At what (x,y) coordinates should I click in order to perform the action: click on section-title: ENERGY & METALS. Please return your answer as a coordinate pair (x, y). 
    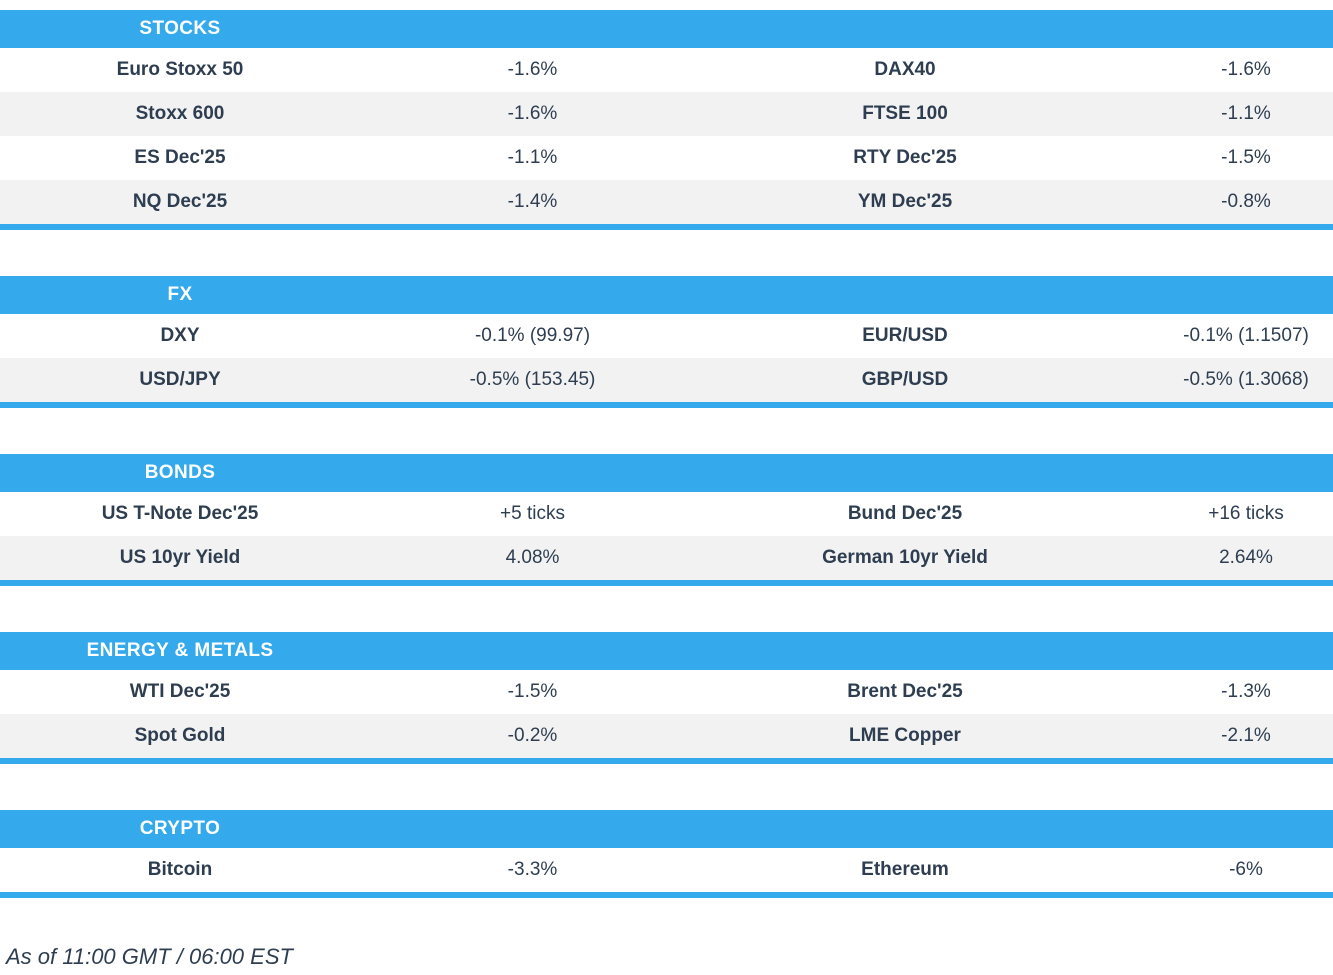
    Looking at the image, I should click on (180, 650).